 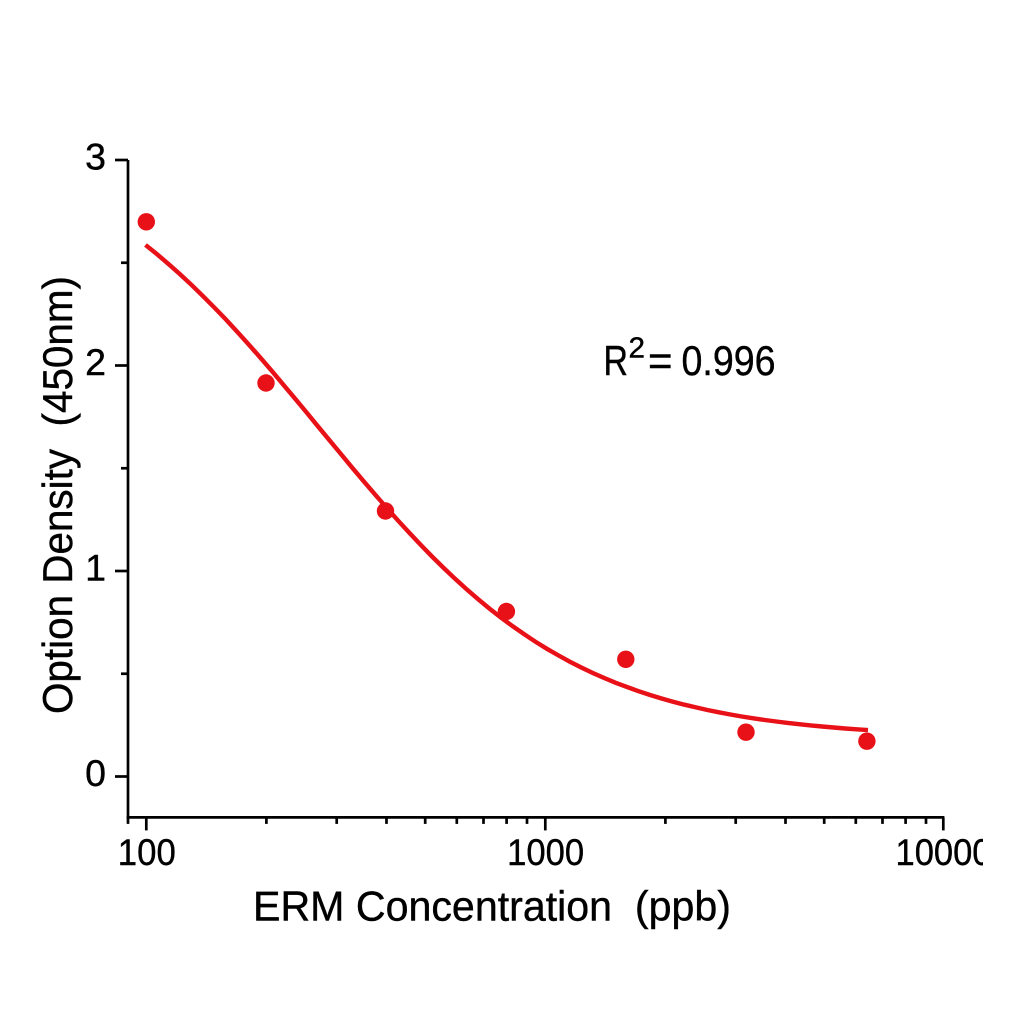 I want to click on svg-text: 0.996, so click(x=729, y=360).